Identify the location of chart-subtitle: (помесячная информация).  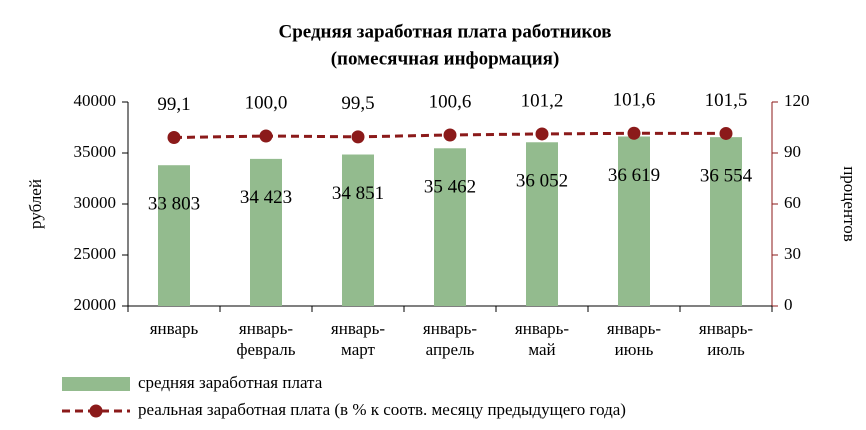
(445, 58).